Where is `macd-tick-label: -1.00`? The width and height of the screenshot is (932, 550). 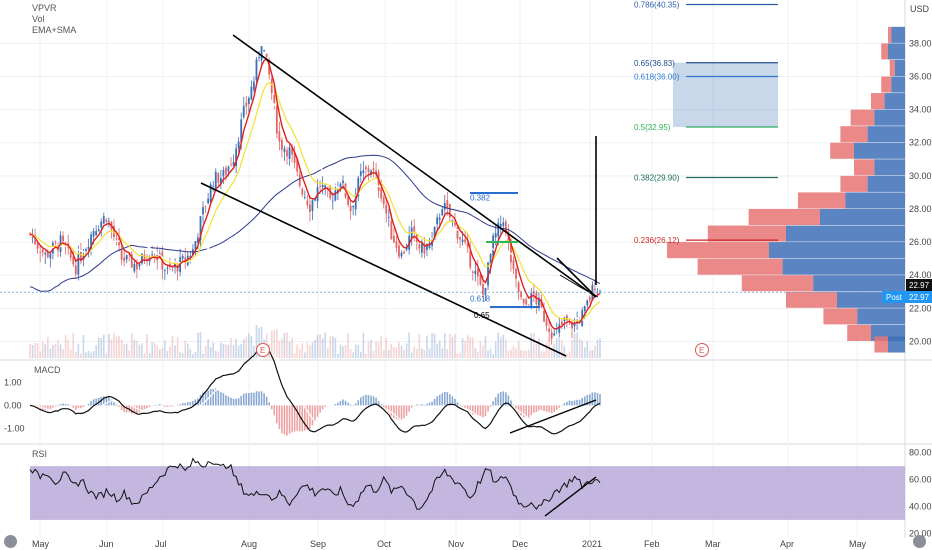 macd-tick-label: -1.00 is located at coordinates (14, 428).